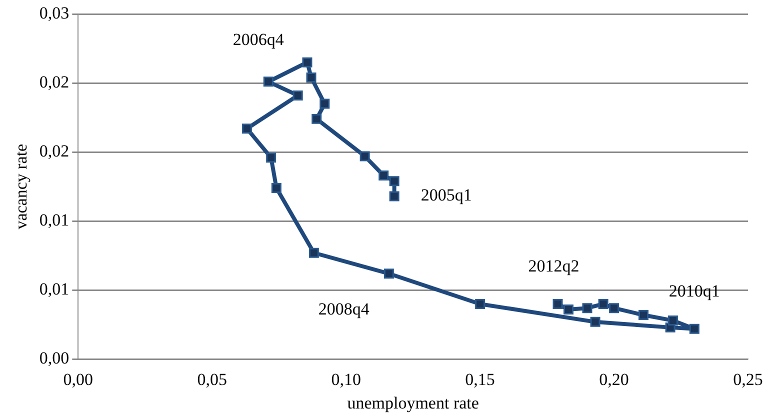 The width and height of the screenshot is (776, 414). Describe the element at coordinates (21, 187) in the screenshot. I see `y-axis-title: vacancy rate` at that location.